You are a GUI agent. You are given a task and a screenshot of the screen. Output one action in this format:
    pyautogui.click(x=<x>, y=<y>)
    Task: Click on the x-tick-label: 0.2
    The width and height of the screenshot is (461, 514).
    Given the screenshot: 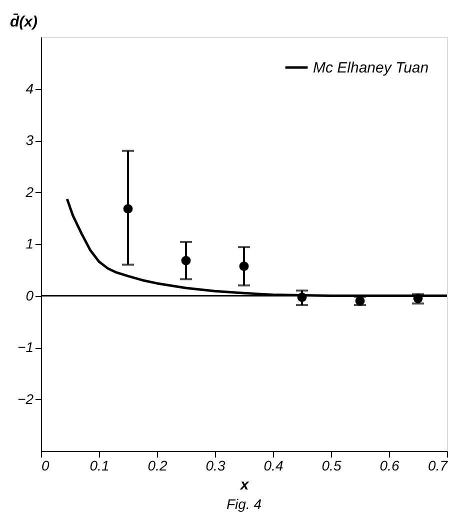 What is the action you would take?
    pyautogui.click(x=158, y=466)
    